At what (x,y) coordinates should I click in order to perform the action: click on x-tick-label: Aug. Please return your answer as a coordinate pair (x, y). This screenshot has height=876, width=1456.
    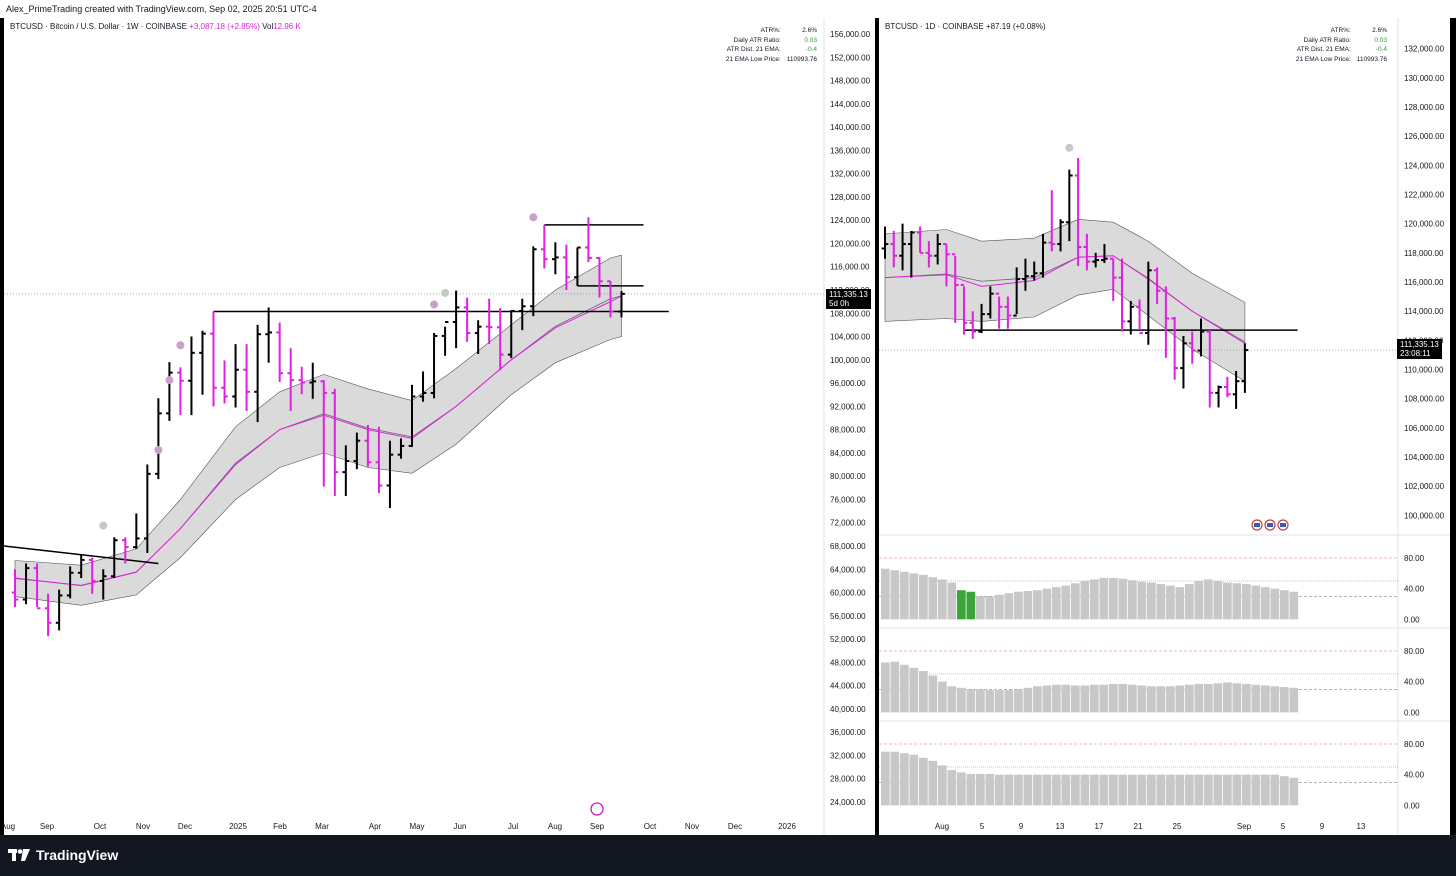
    Looking at the image, I should click on (9, 826).